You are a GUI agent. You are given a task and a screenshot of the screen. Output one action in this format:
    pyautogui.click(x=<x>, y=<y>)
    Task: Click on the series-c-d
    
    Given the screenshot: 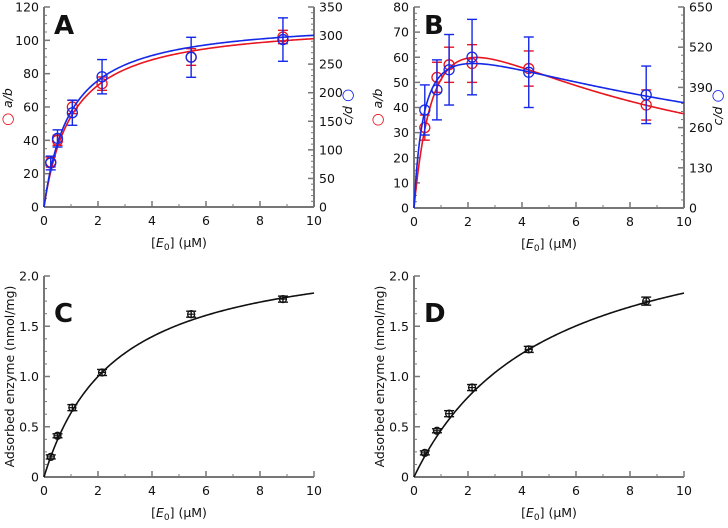 What is the action you would take?
    pyautogui.click(x=549, y=113)
    